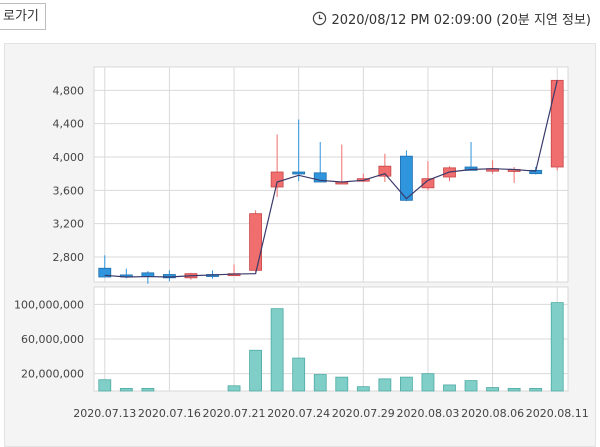 The width and height of the screenshot is (600, 447). I want to click on x-tick-label-4: 2020.07.29, so click(363, 413).